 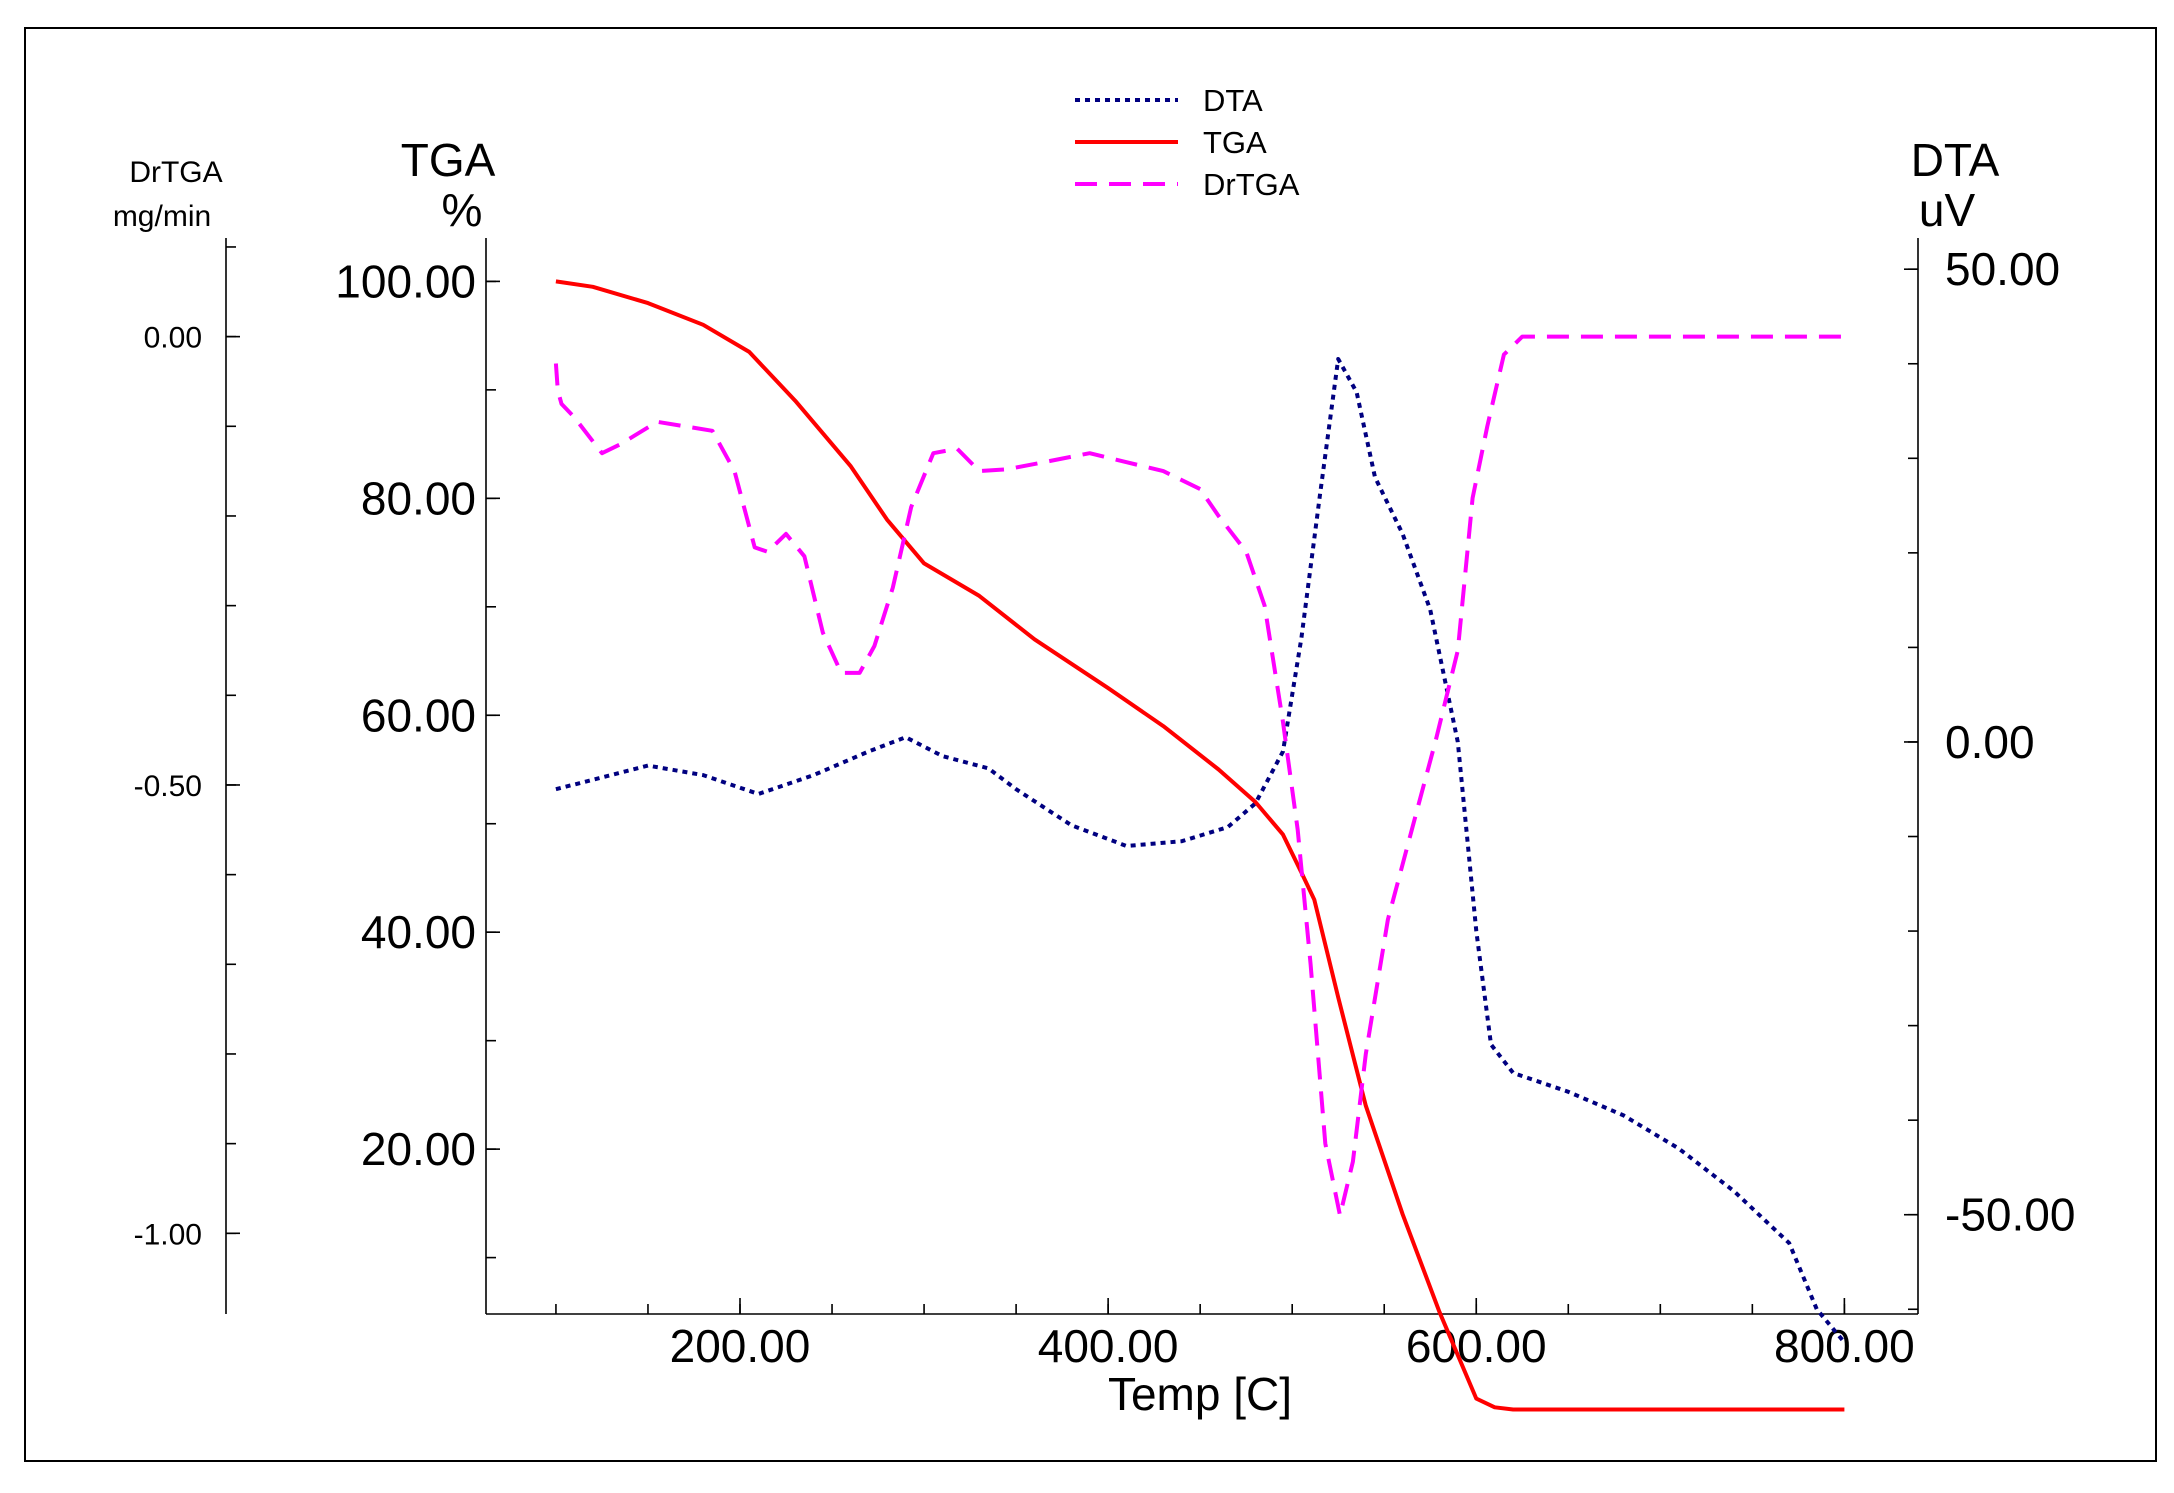 I want to click on dta-axis-tick-label: 0.00, so click(x=1990, y=742).